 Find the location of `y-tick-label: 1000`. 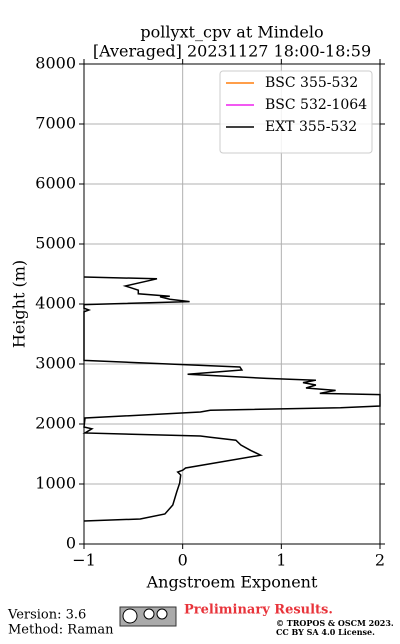

y-tick-label: 1000 is located at coordinates (55, 483).